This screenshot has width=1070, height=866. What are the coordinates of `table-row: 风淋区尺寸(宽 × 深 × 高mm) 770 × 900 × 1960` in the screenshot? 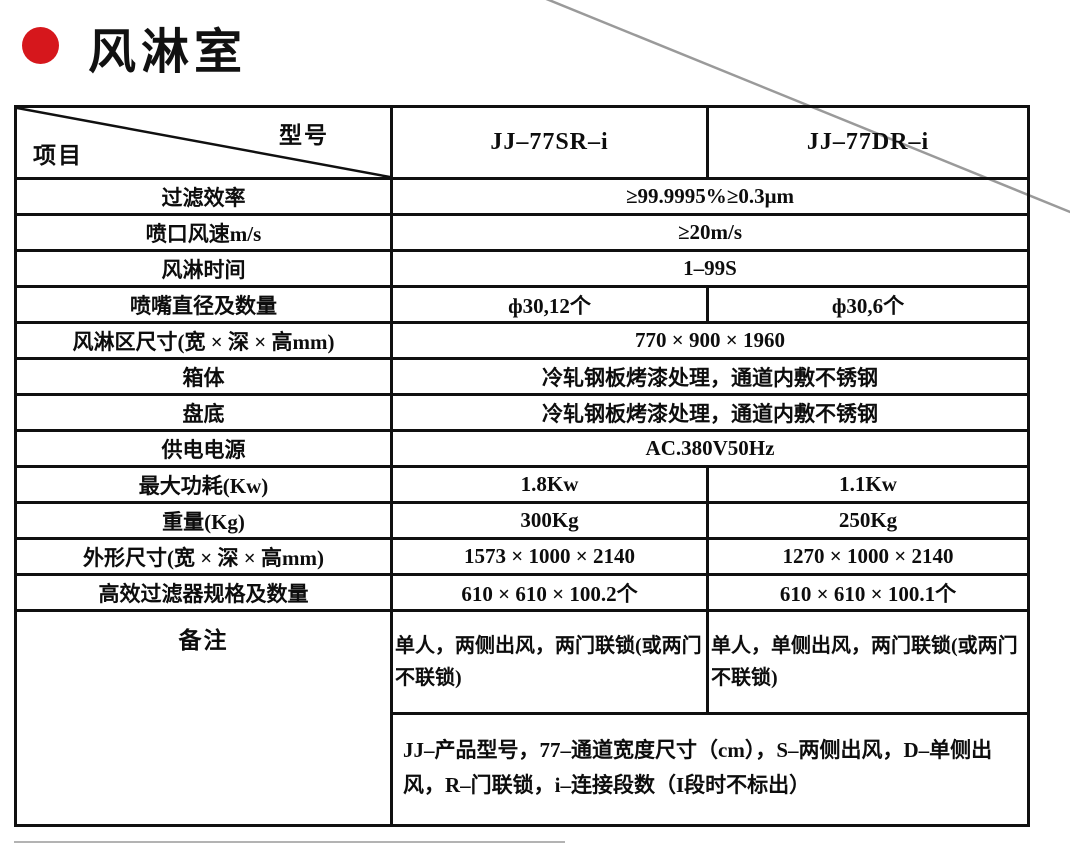 It's located at (522, 340).